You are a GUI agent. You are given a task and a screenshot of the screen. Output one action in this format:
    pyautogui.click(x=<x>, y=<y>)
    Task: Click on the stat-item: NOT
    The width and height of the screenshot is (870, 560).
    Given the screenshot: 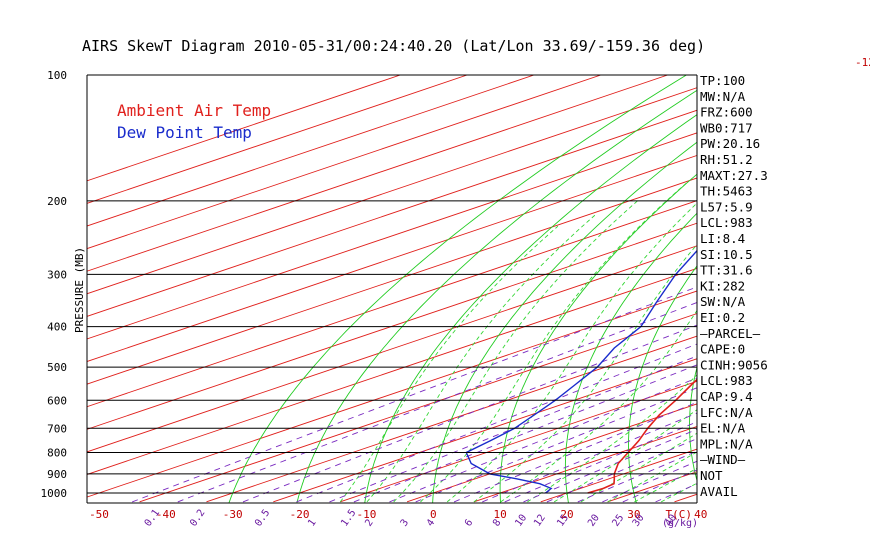 What is the action you would take?
    pyautogui.click(x=711, y=475)
    